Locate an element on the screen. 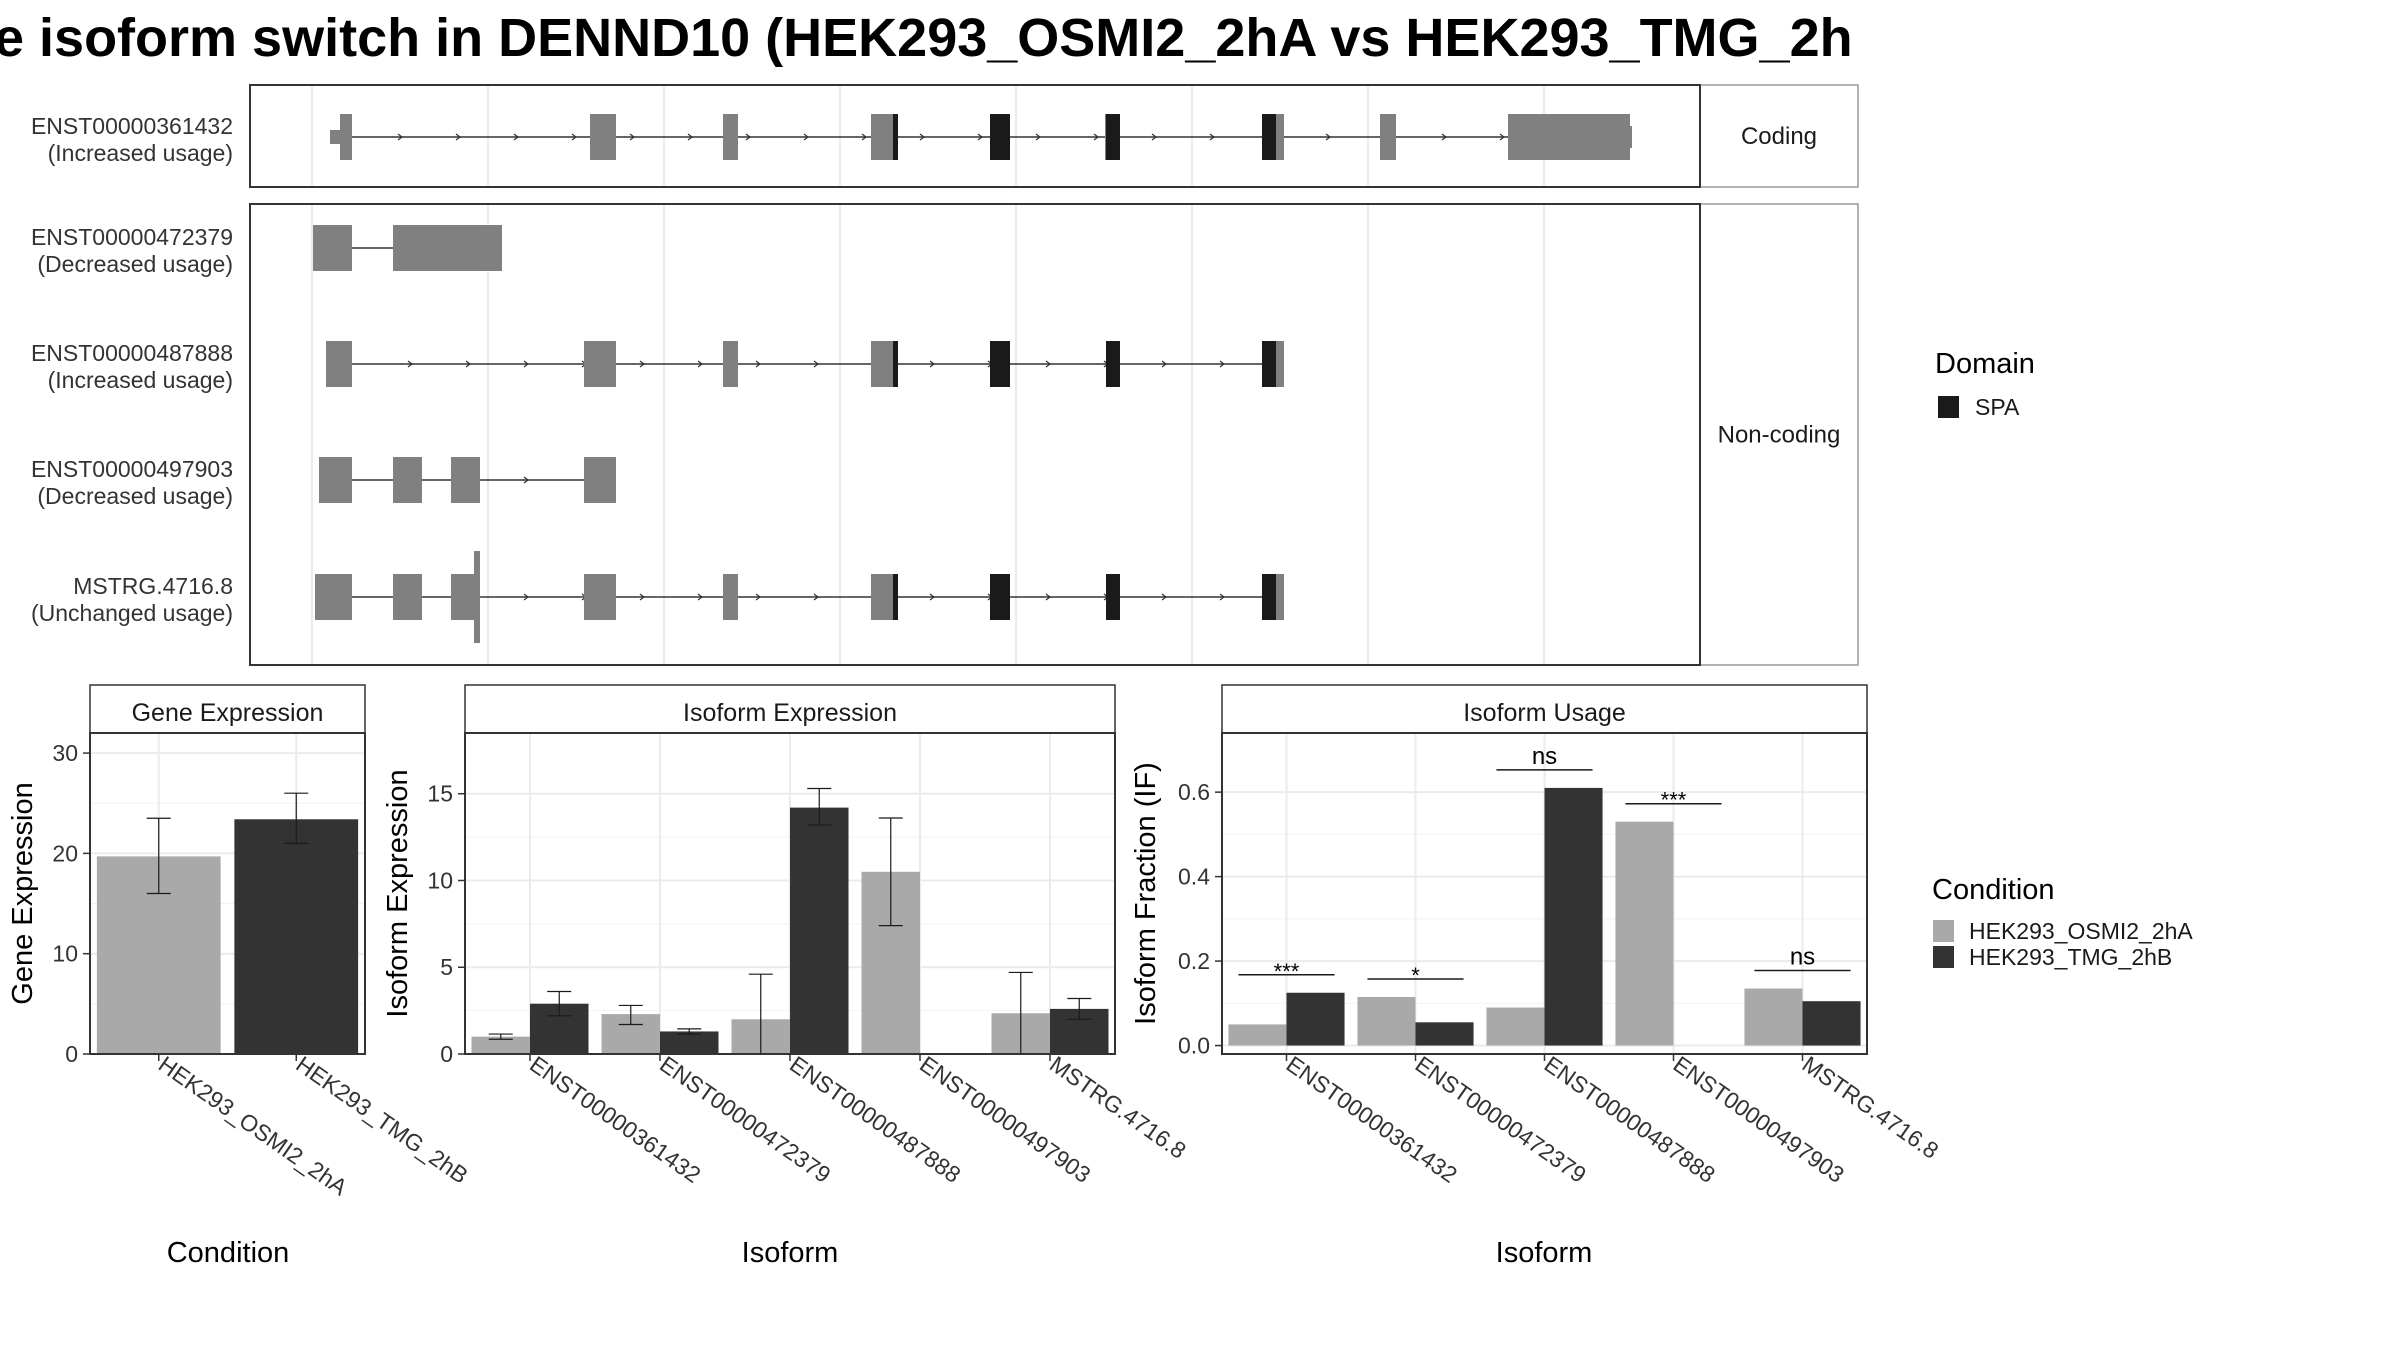 The height and width of the screenshot is (1350, 2400). y-tick-label: 0.6 is located at coordinates (1194, 792).